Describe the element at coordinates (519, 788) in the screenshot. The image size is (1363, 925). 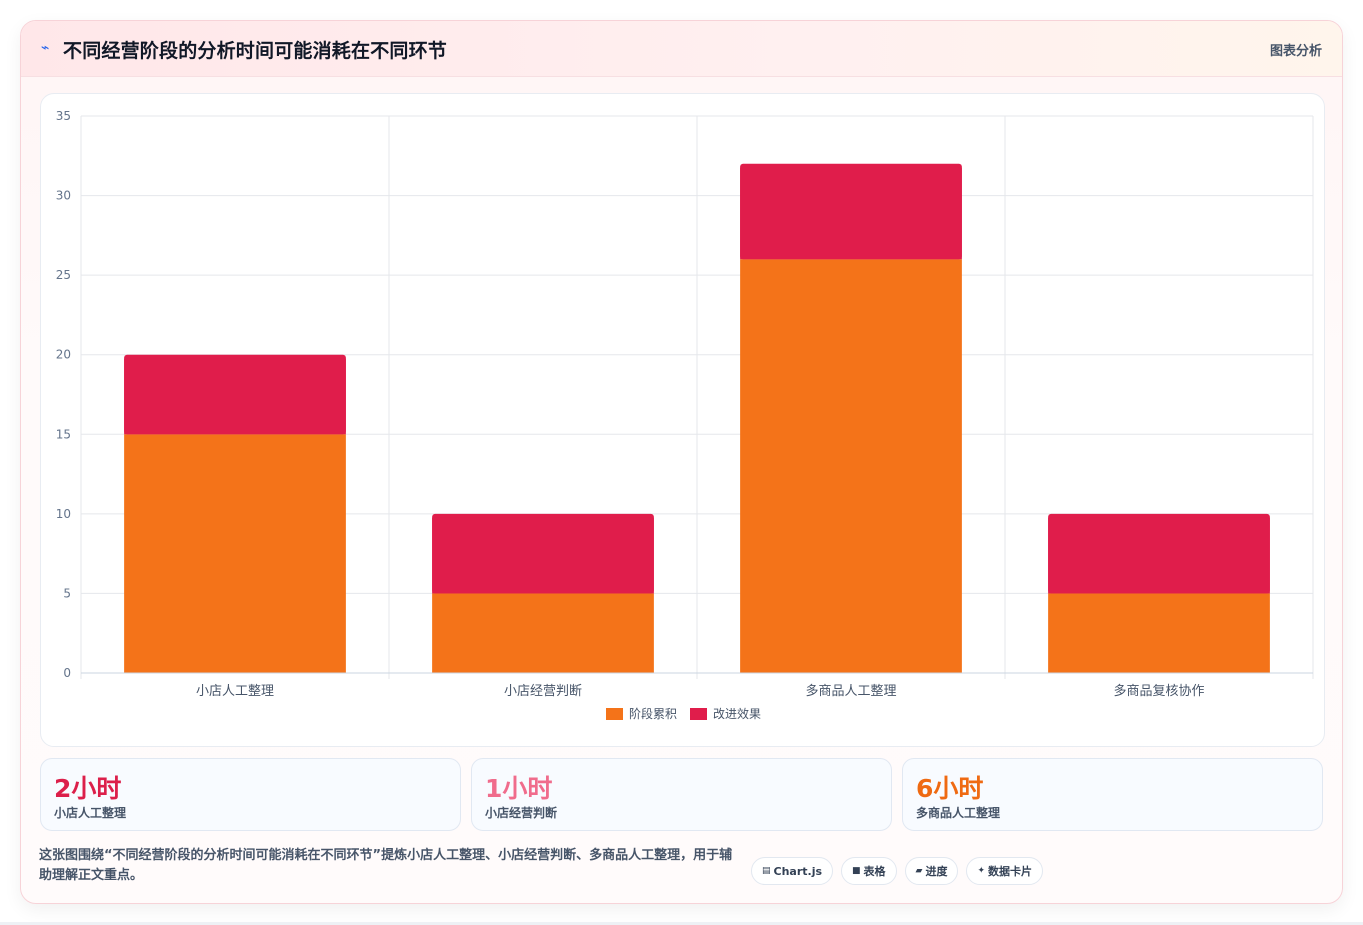
I see `stat-value: 1小时` at that location.